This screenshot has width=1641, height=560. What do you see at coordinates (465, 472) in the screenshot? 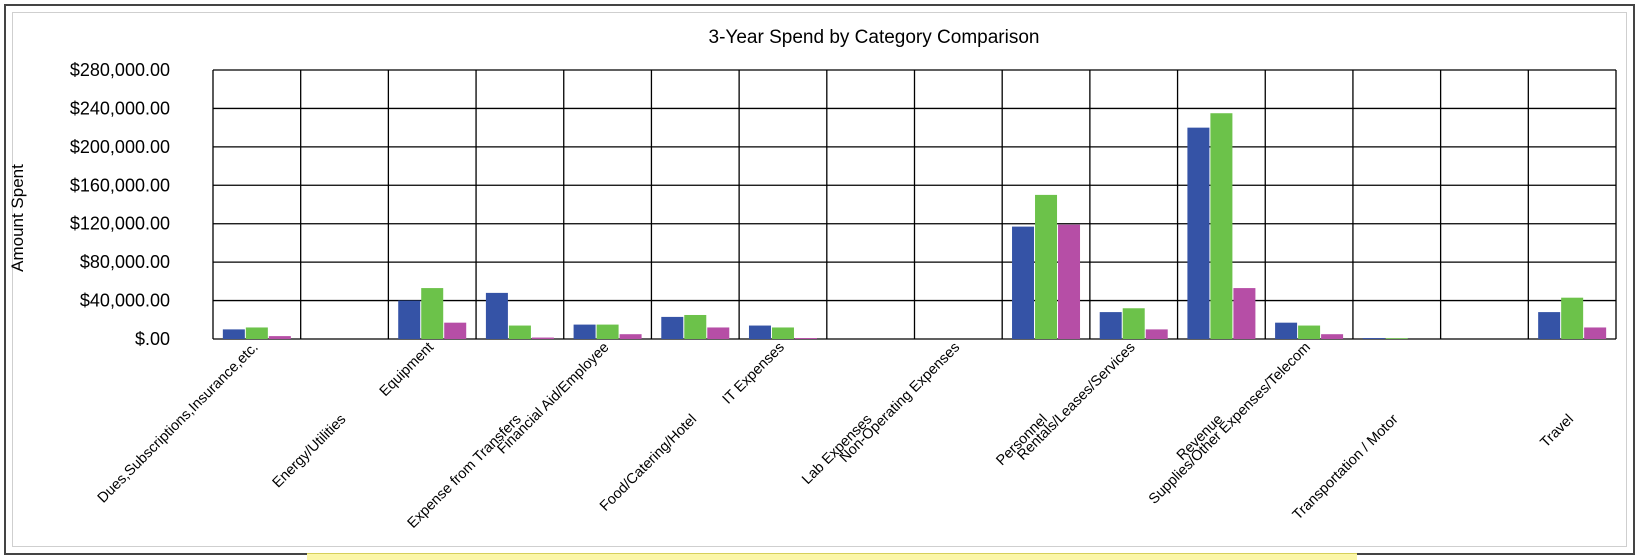
I see `x-tick-label: Expense from Transfers` at bounding box center [465, 472].